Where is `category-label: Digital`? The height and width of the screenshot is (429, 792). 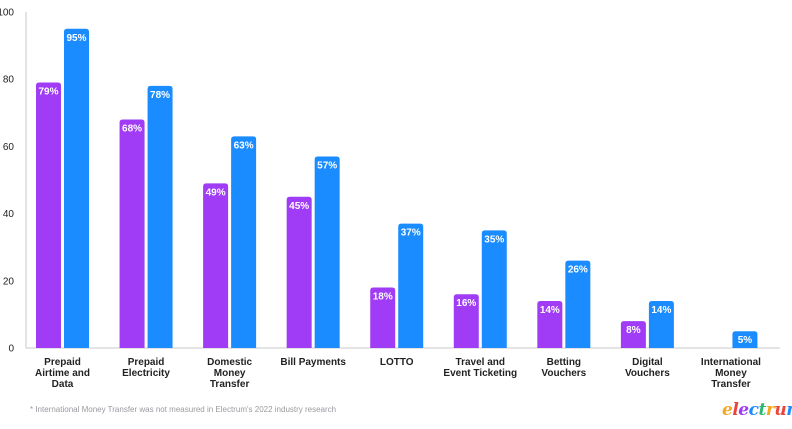
category-label: Digital is located at coordinates (647, 362).